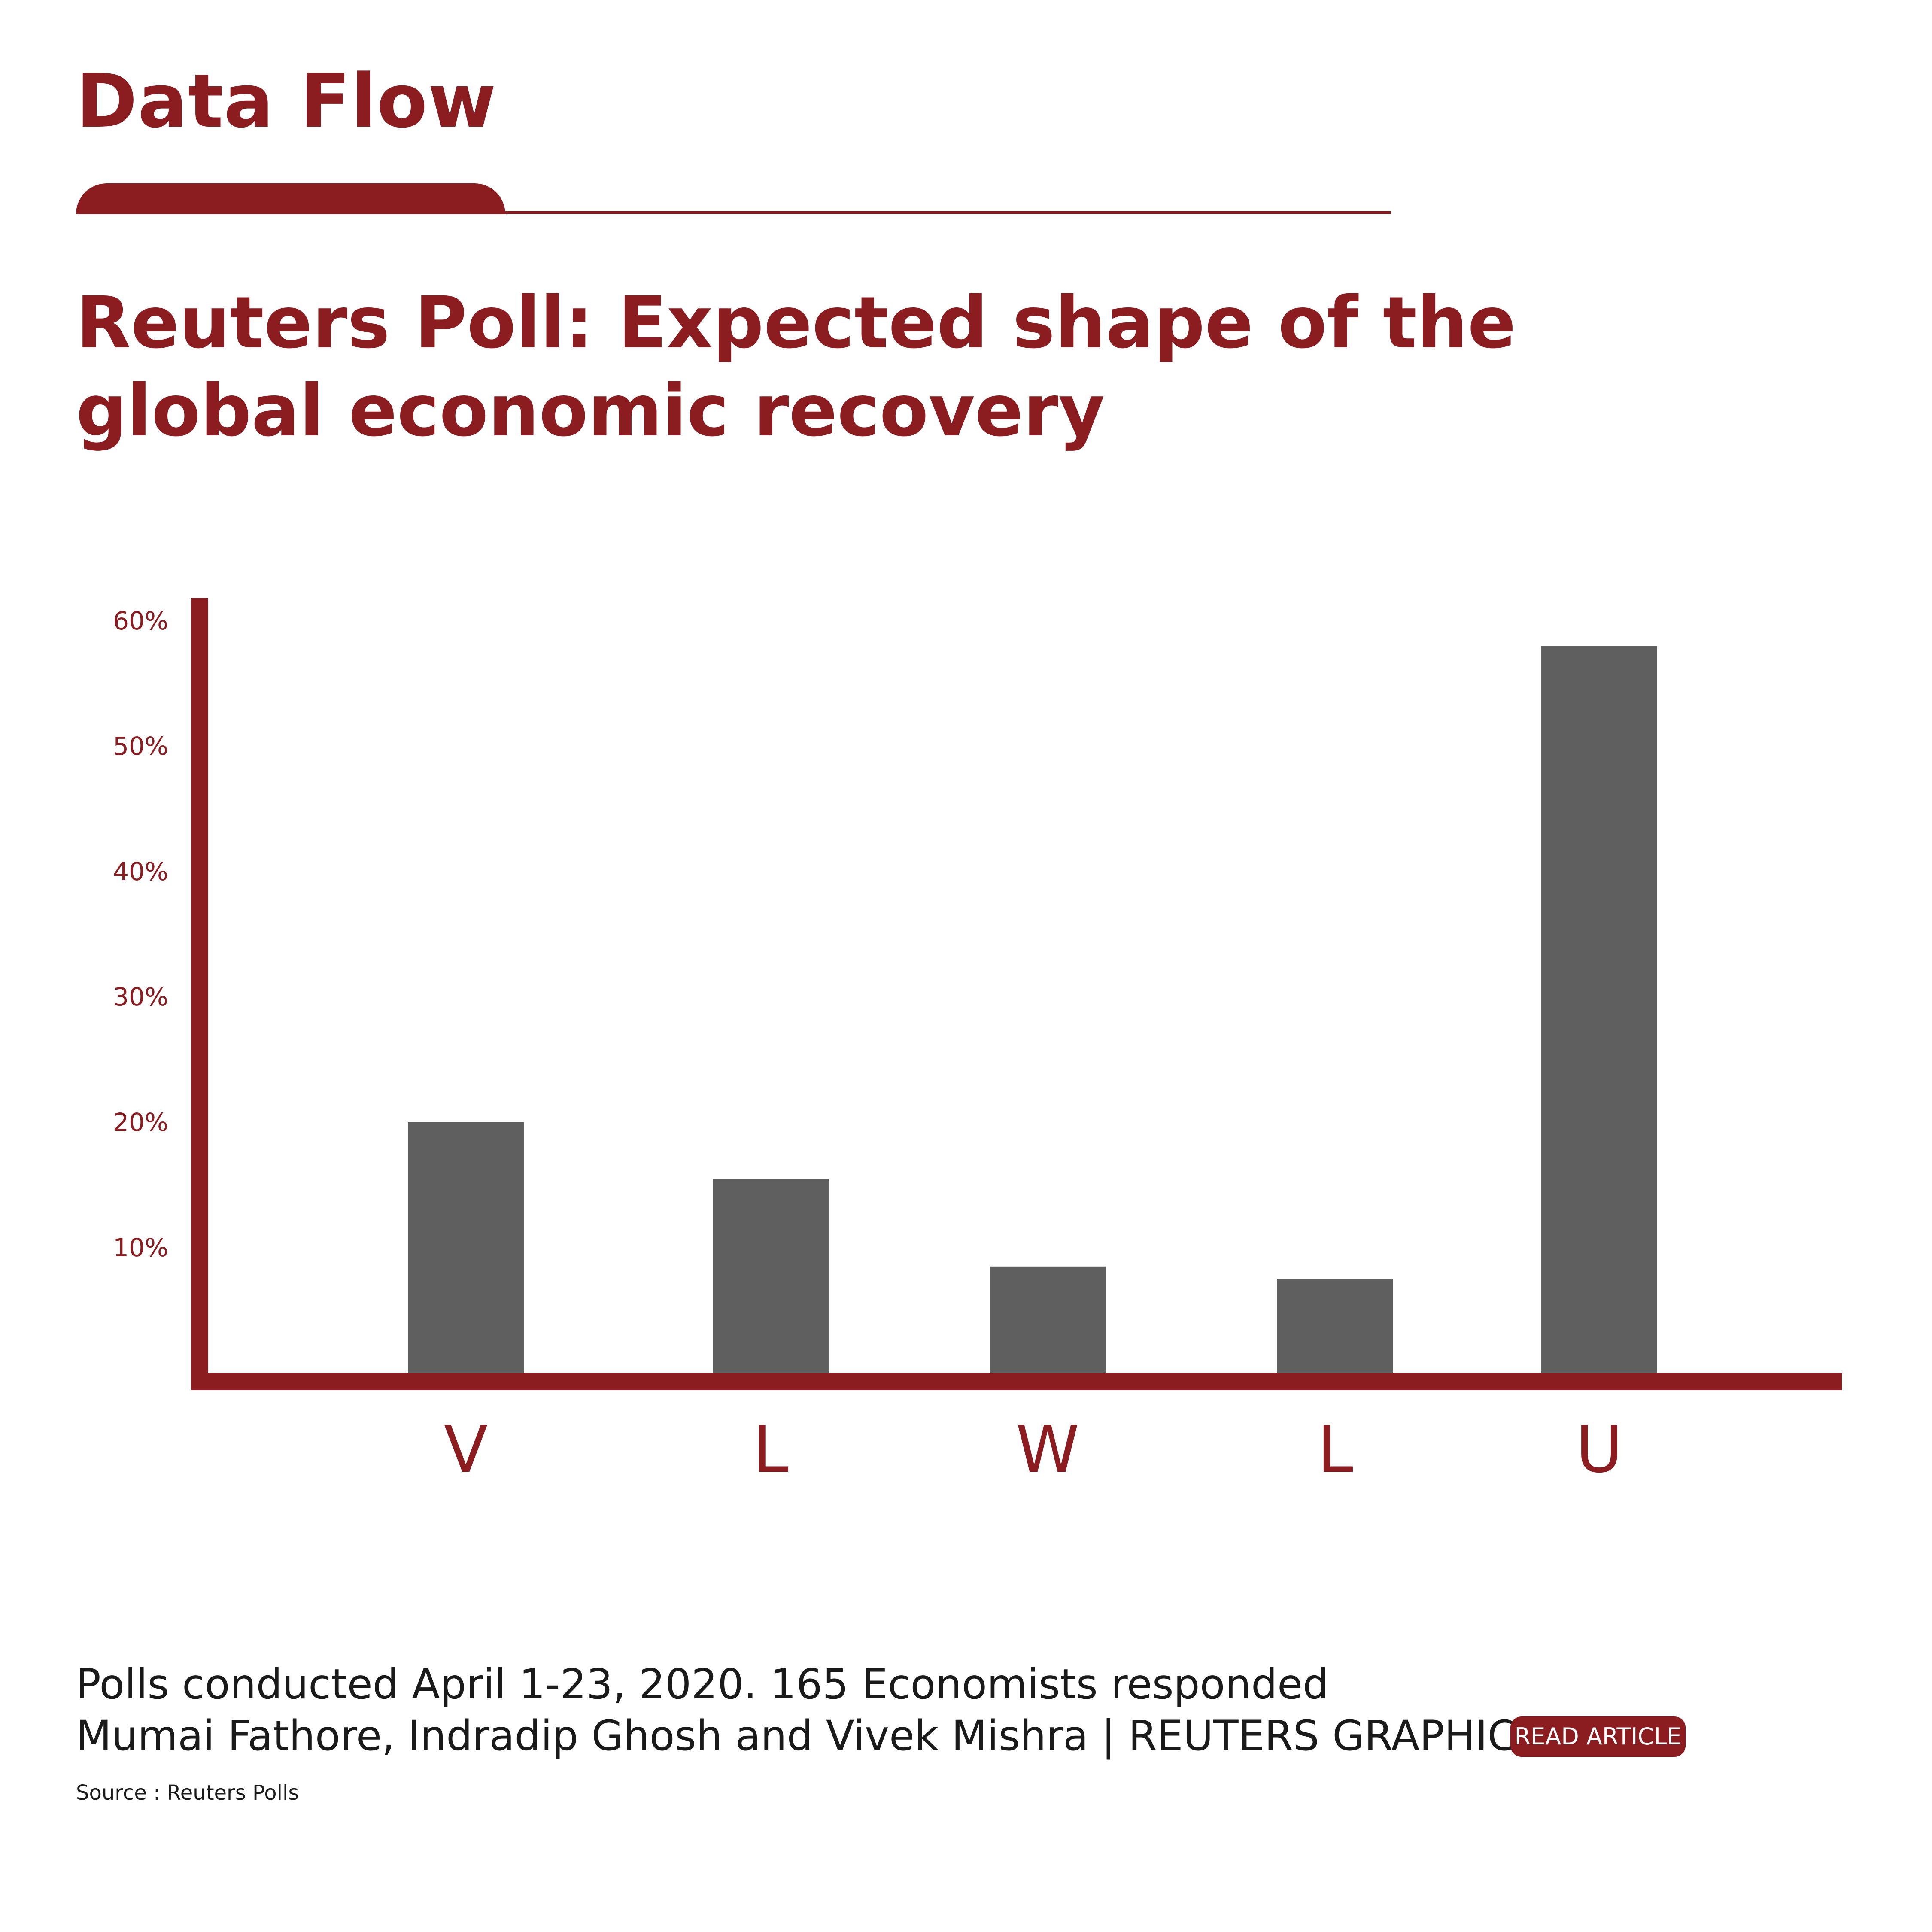  I want to click on y-tick-label: 40%, so click(140, 872).